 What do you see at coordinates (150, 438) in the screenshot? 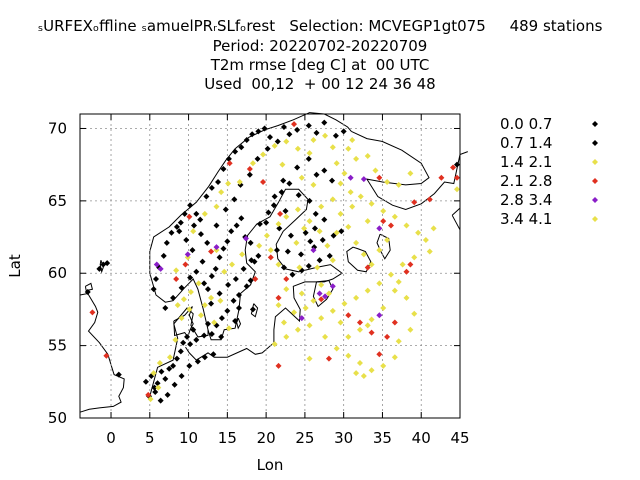
I see `x-tick-label: 5` at bounding box center [150, 438].